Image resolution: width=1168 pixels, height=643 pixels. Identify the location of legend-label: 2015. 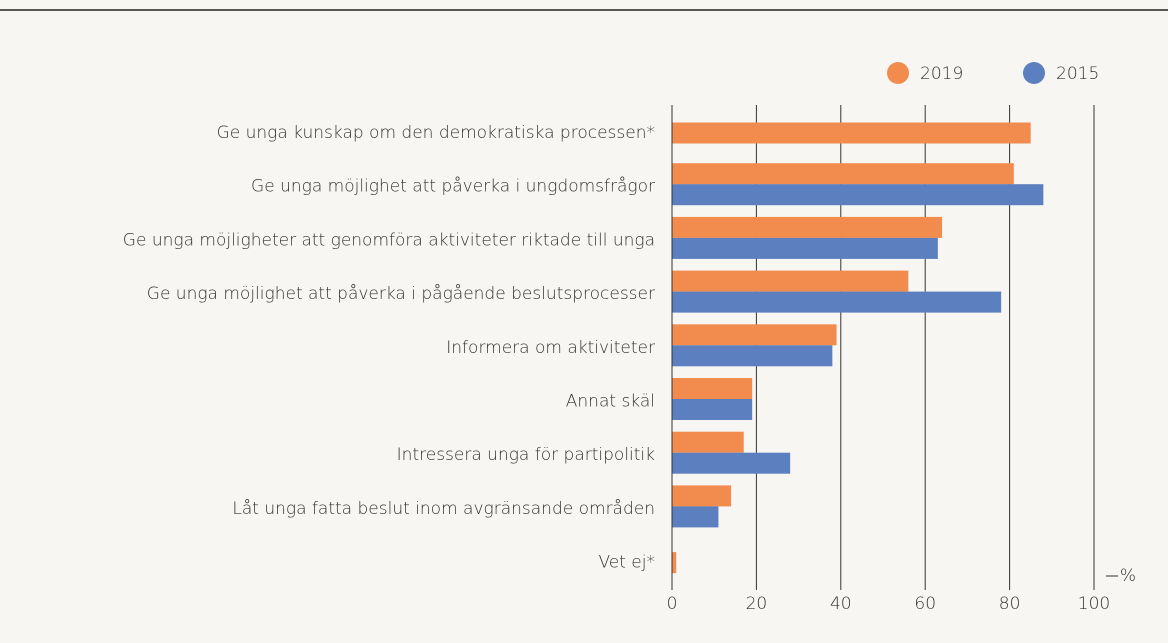
(1077, 74).